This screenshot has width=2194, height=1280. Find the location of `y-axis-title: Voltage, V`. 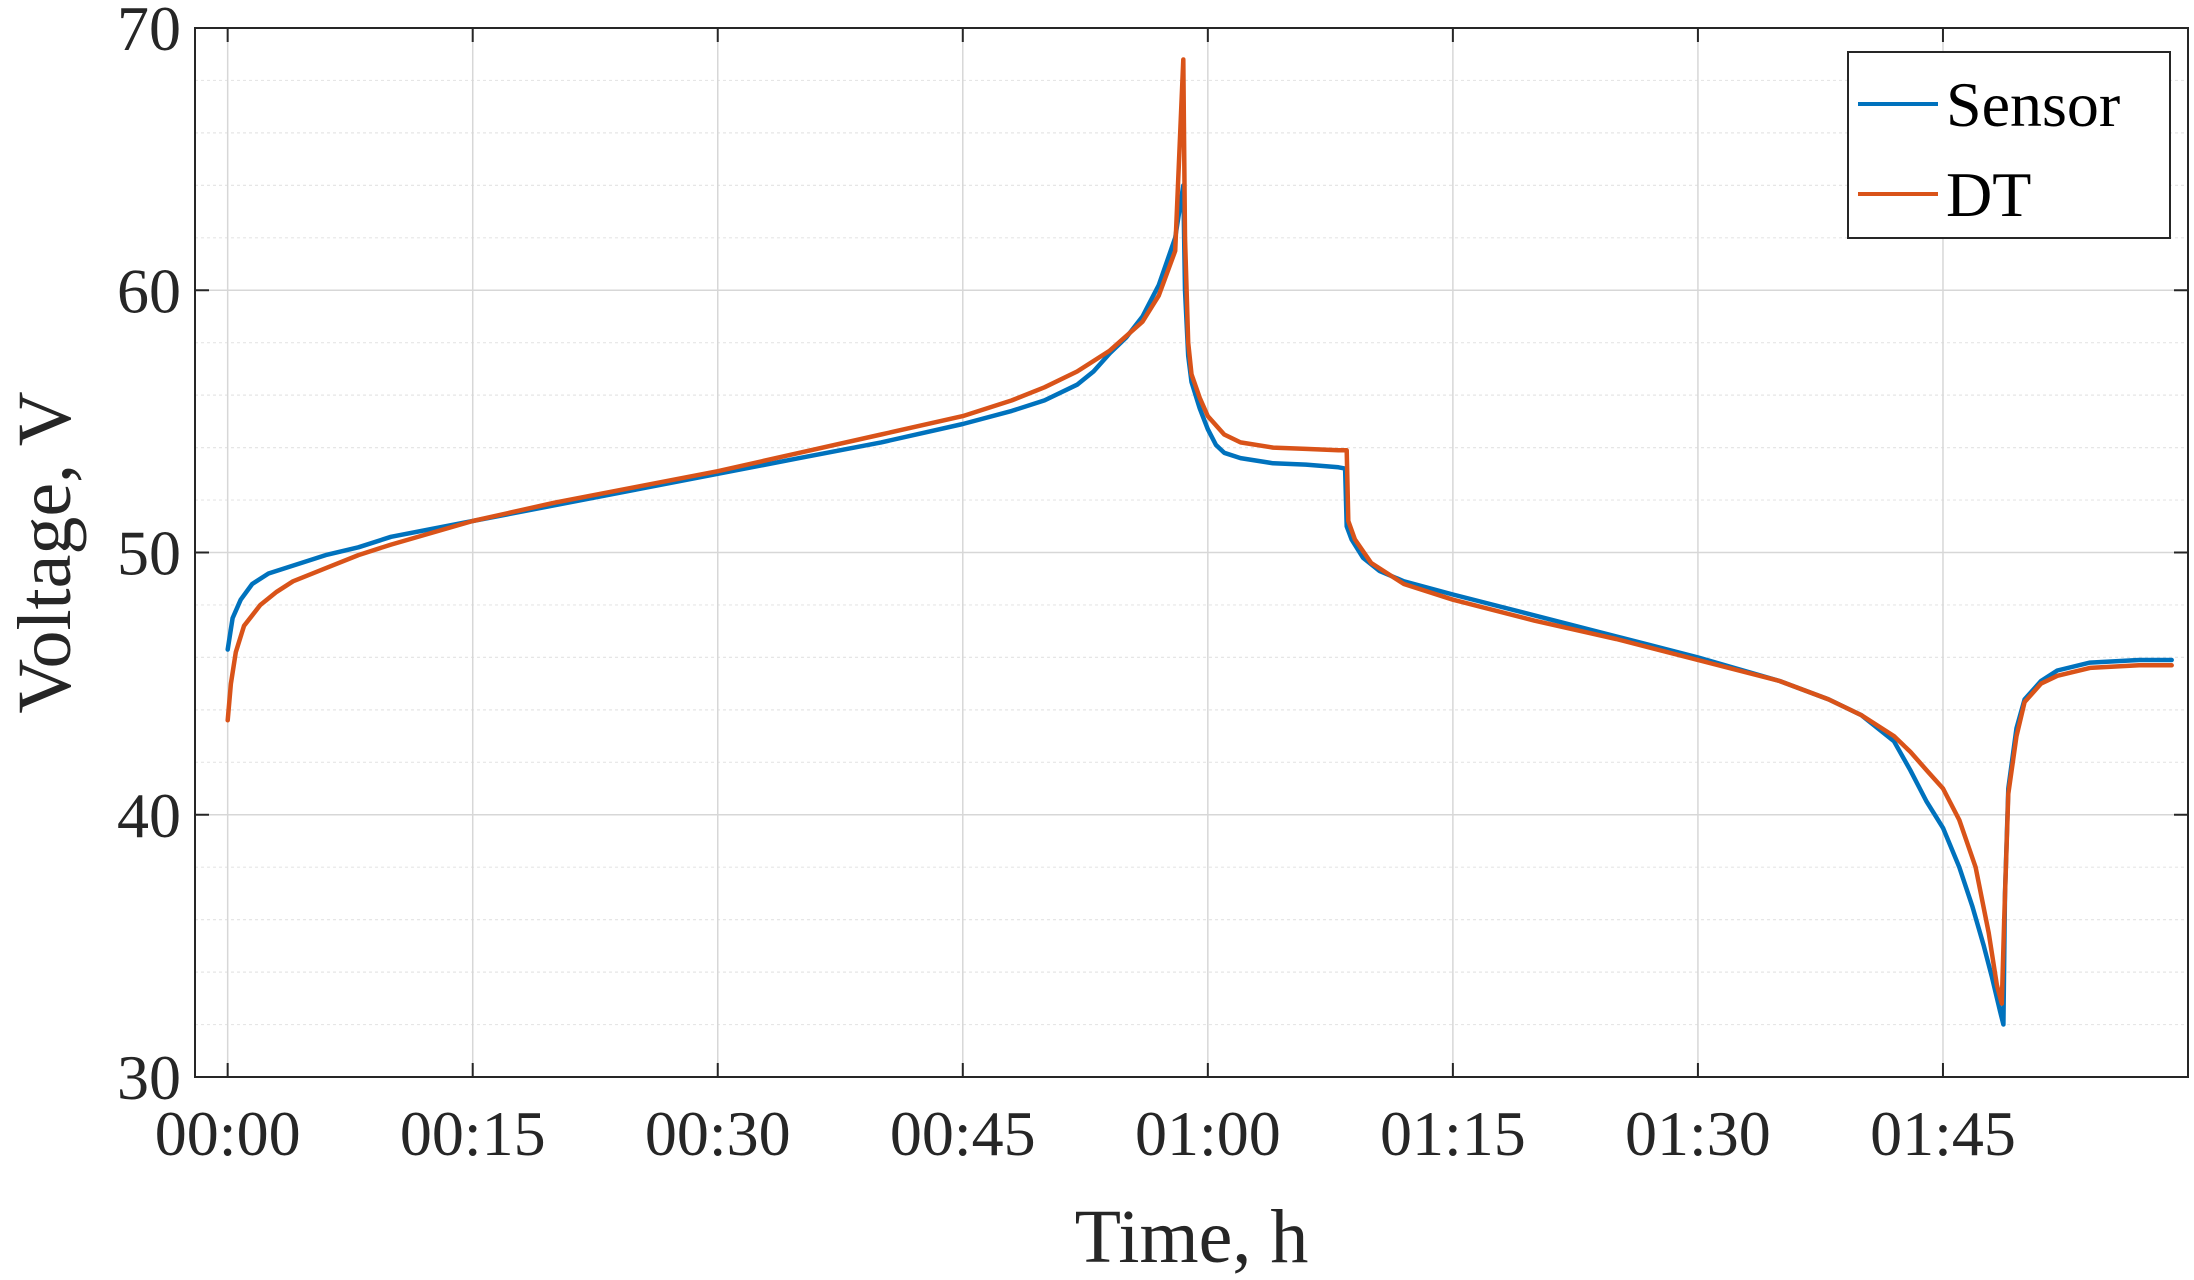

y-axis-title: Voltage, V is located at coordinates (45, 552).